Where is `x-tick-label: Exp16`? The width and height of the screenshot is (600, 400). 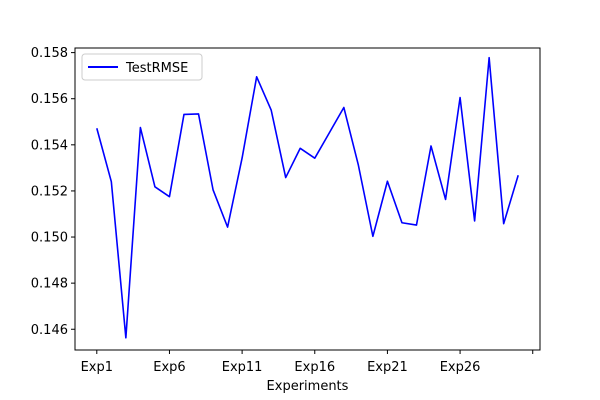
x-tick-label: Exp16 is located at coordinates (314, 367).